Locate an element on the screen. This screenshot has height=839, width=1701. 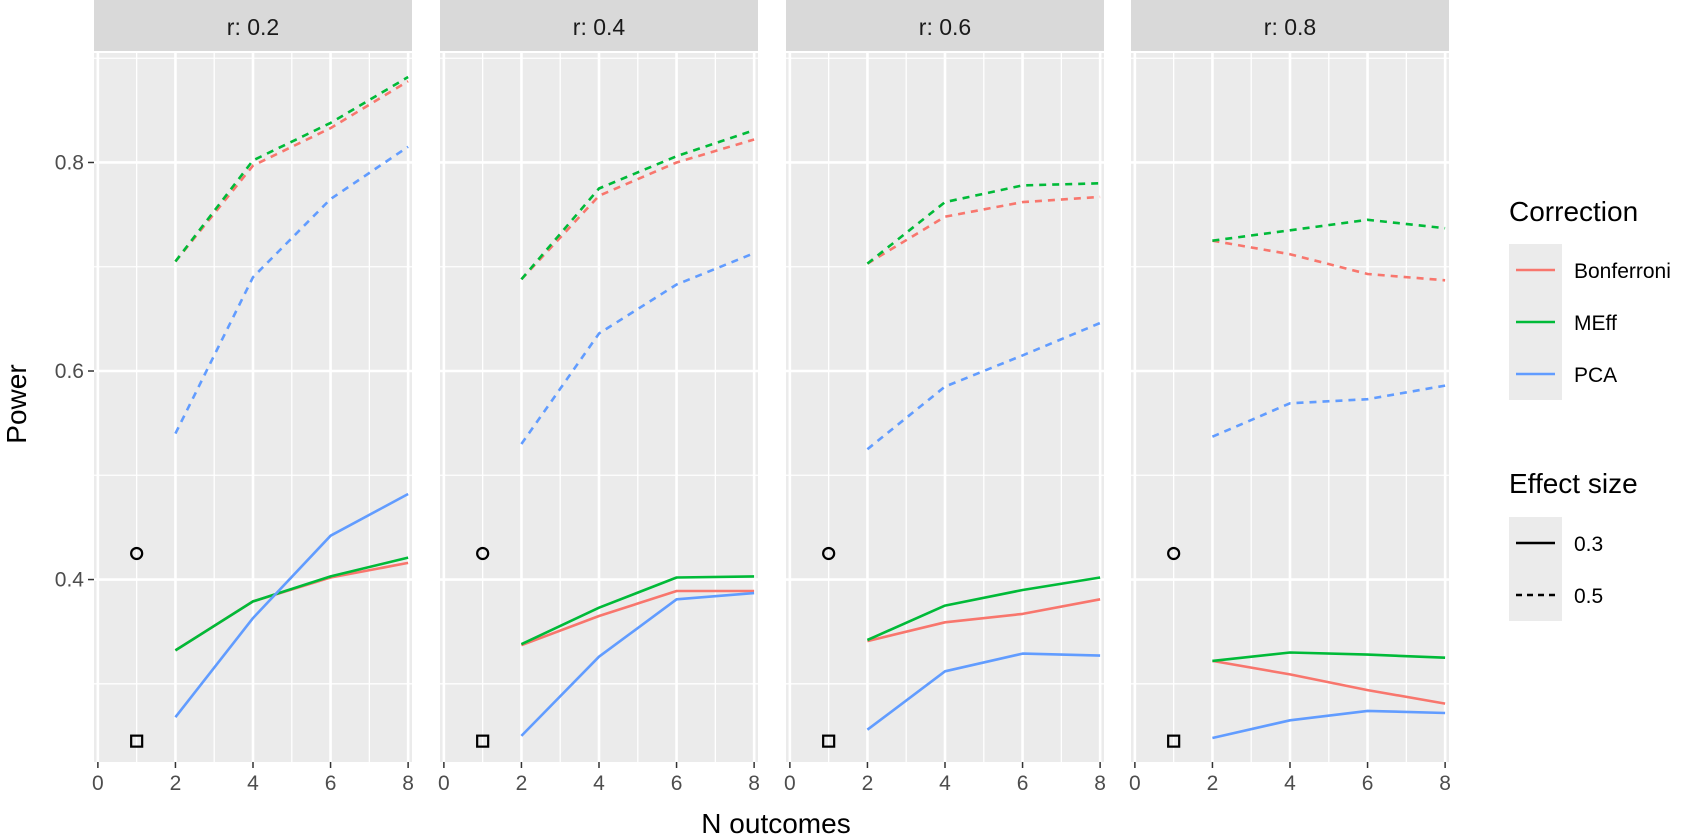
legend-label-pca: PCA is located at coordinates (1595, 375).